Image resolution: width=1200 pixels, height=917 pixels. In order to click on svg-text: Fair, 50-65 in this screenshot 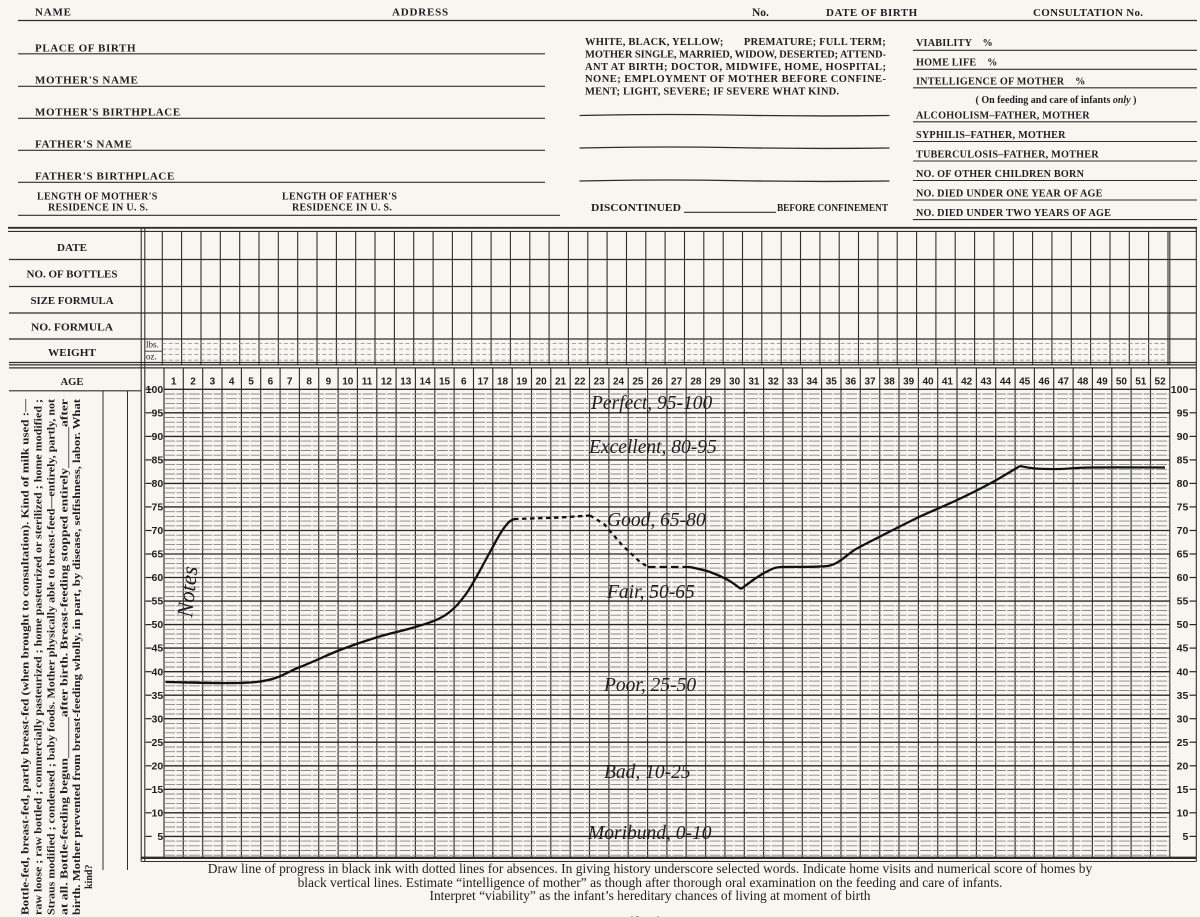, I will do `click(650, 592)`.